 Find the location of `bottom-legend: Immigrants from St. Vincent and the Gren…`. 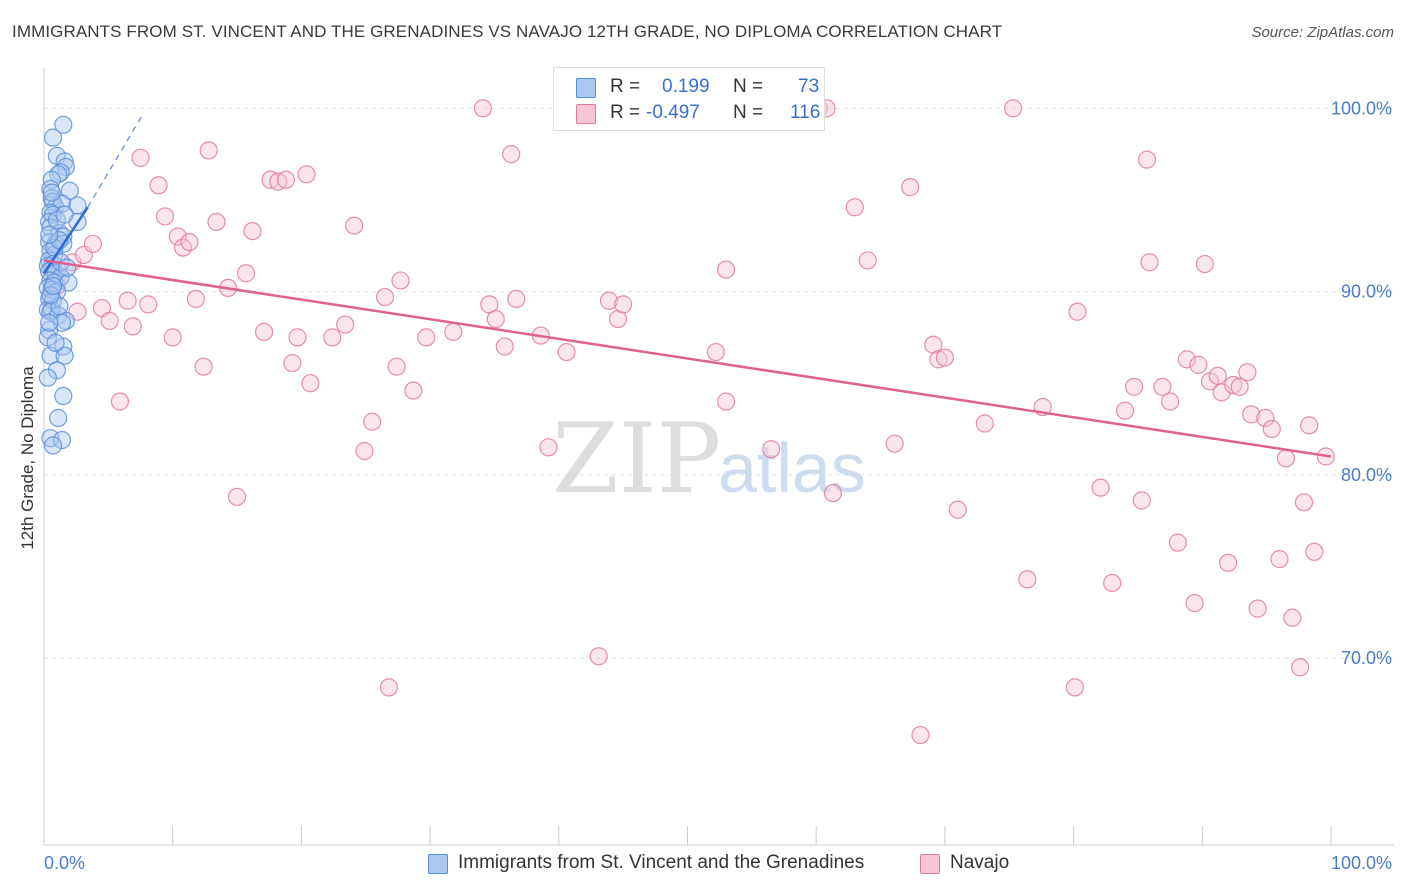

bottom-legend: Immigrants from St. Vincent and the Gren… is located at coordinates (703, 865).